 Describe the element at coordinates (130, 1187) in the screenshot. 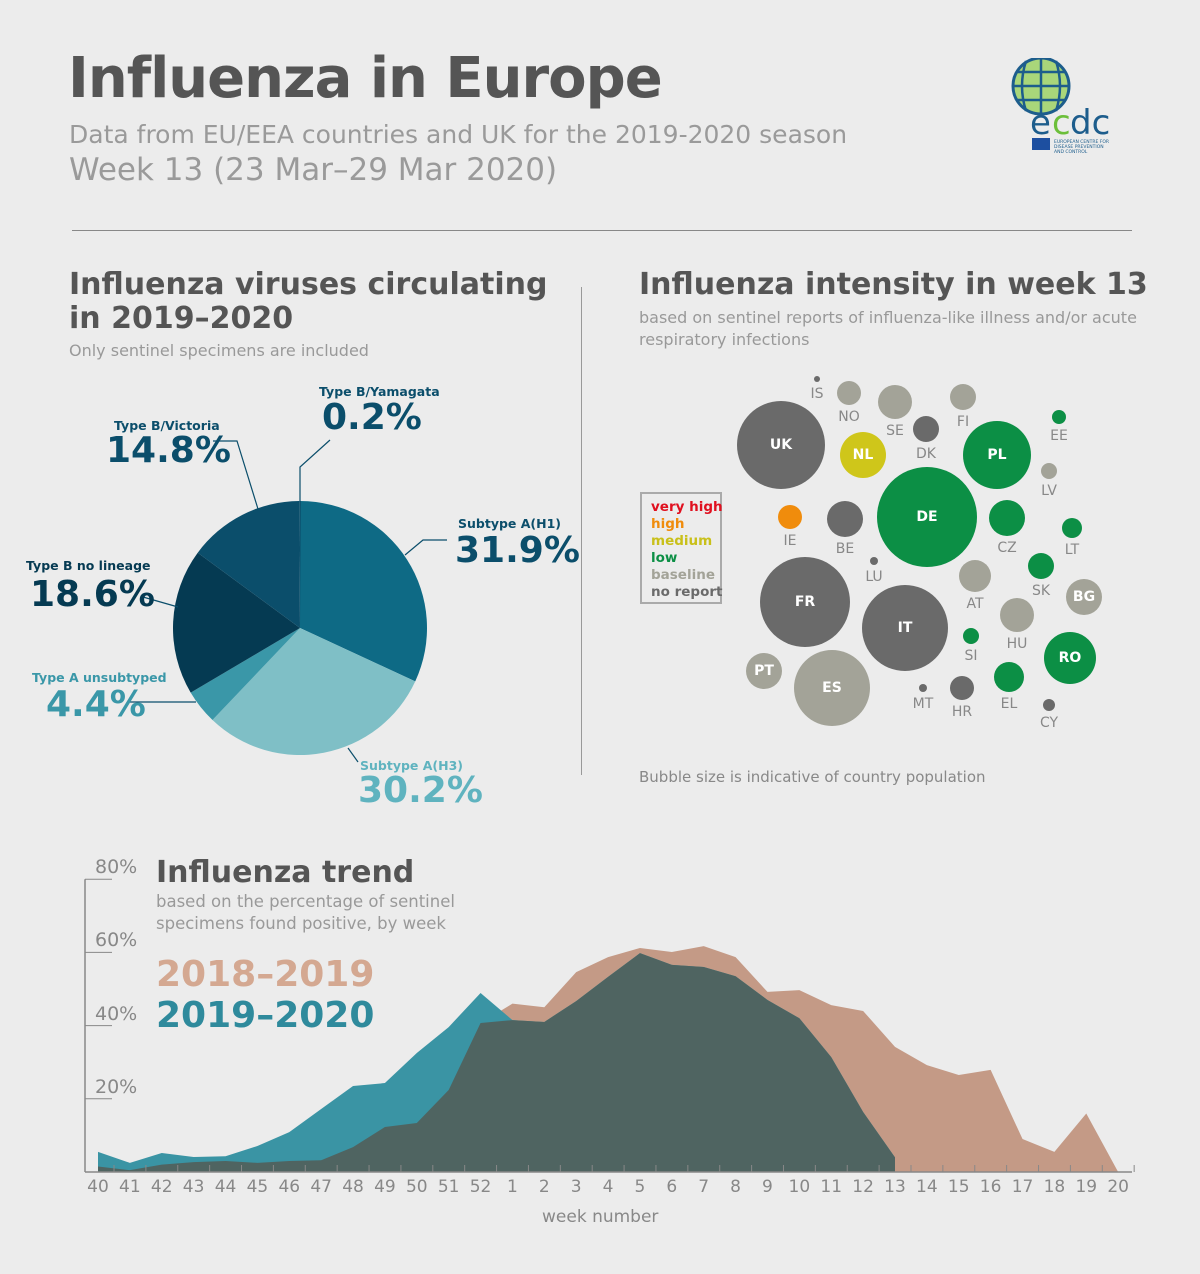

I see `x-tick-label: 41` at that location.